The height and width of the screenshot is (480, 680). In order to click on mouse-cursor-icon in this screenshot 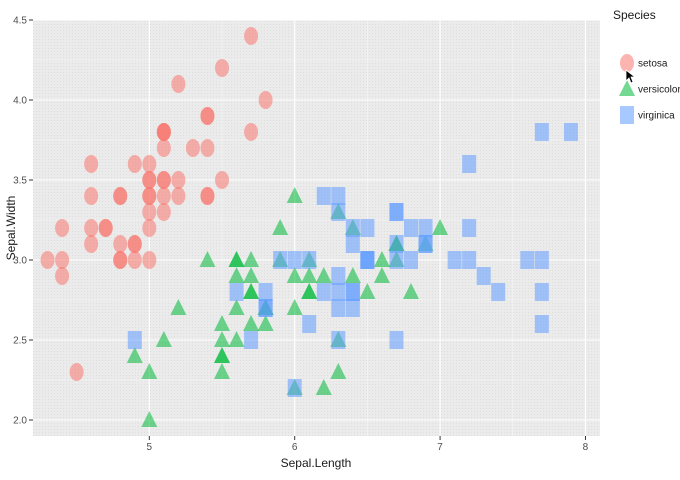, I will do `click(631, 76)`.